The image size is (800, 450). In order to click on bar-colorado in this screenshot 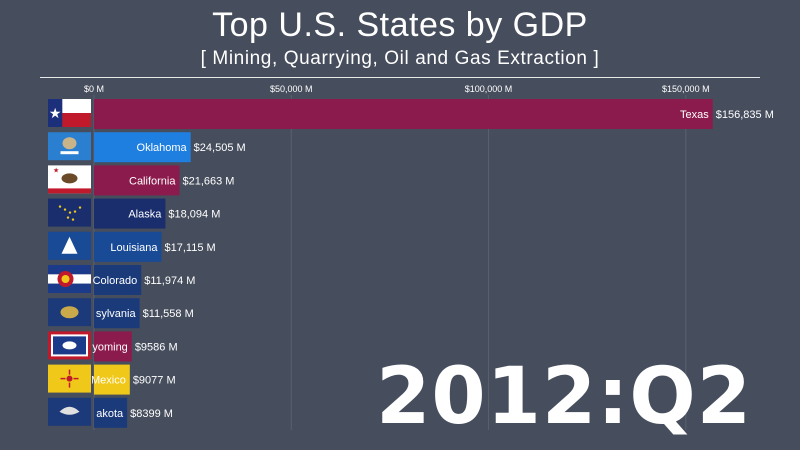, I will do `click(118, 280)`.